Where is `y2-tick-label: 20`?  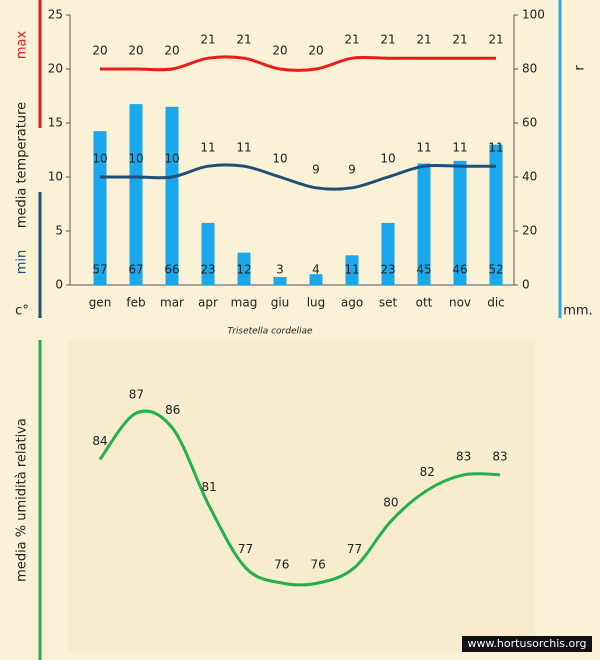
y2-tick-label: 20 is located at coordinates (529, 231).